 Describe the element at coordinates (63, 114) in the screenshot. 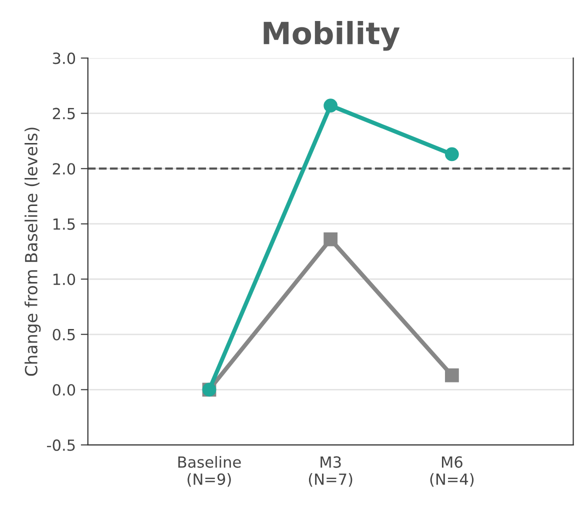

I see `y-tick-label: 2.5` at that location.